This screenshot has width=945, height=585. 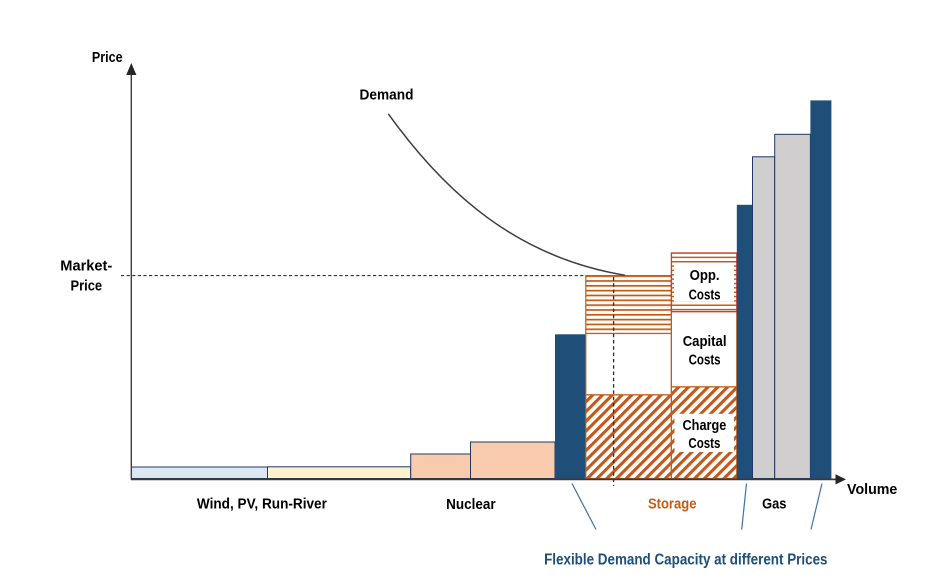 I want to click on svg-text: Volume, so click(x=872, y=489).